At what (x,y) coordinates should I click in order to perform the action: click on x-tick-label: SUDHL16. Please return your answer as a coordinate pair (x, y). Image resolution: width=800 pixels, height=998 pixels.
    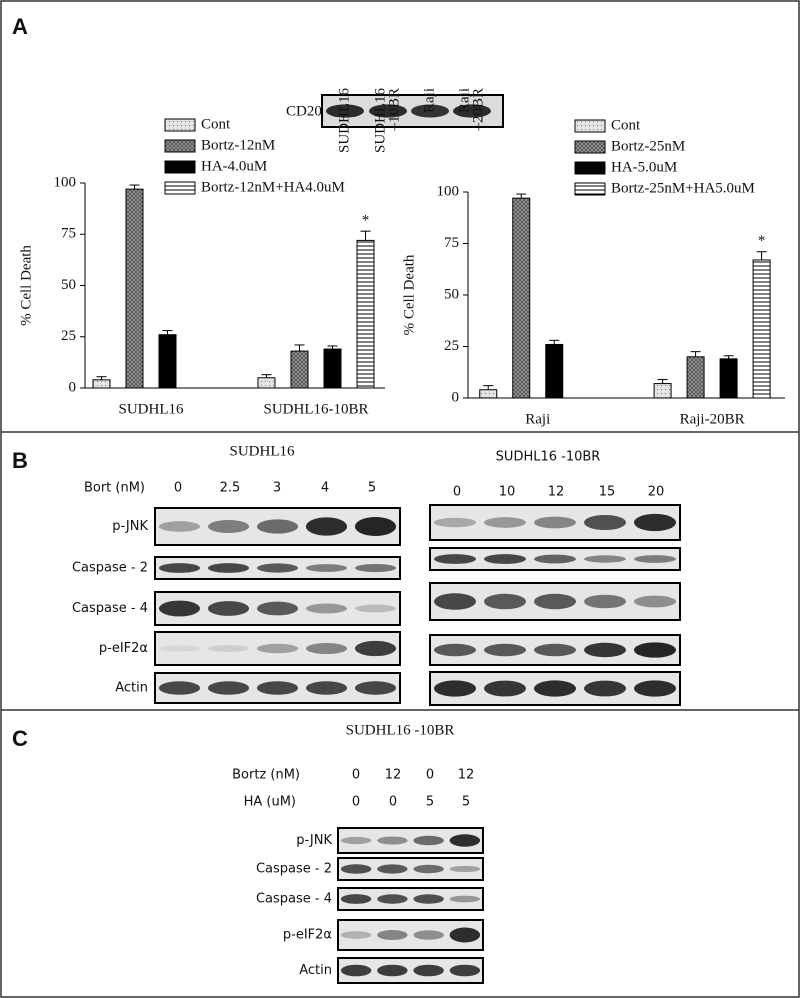
    Looking at the image, I should click on (151, 409).